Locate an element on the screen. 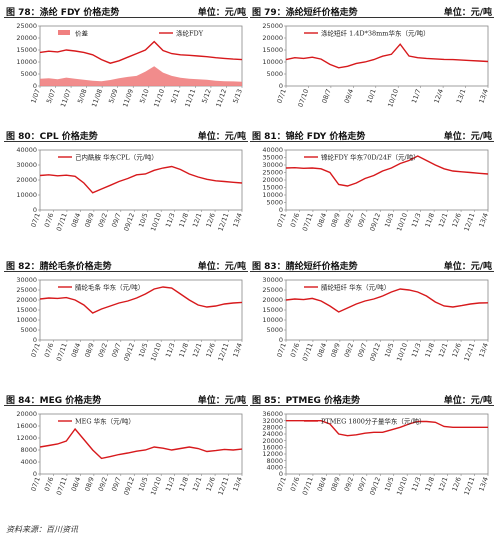 This screenshot has width=500, height=540. y-tick-label: 40000 is located at coordinates (26, 150).